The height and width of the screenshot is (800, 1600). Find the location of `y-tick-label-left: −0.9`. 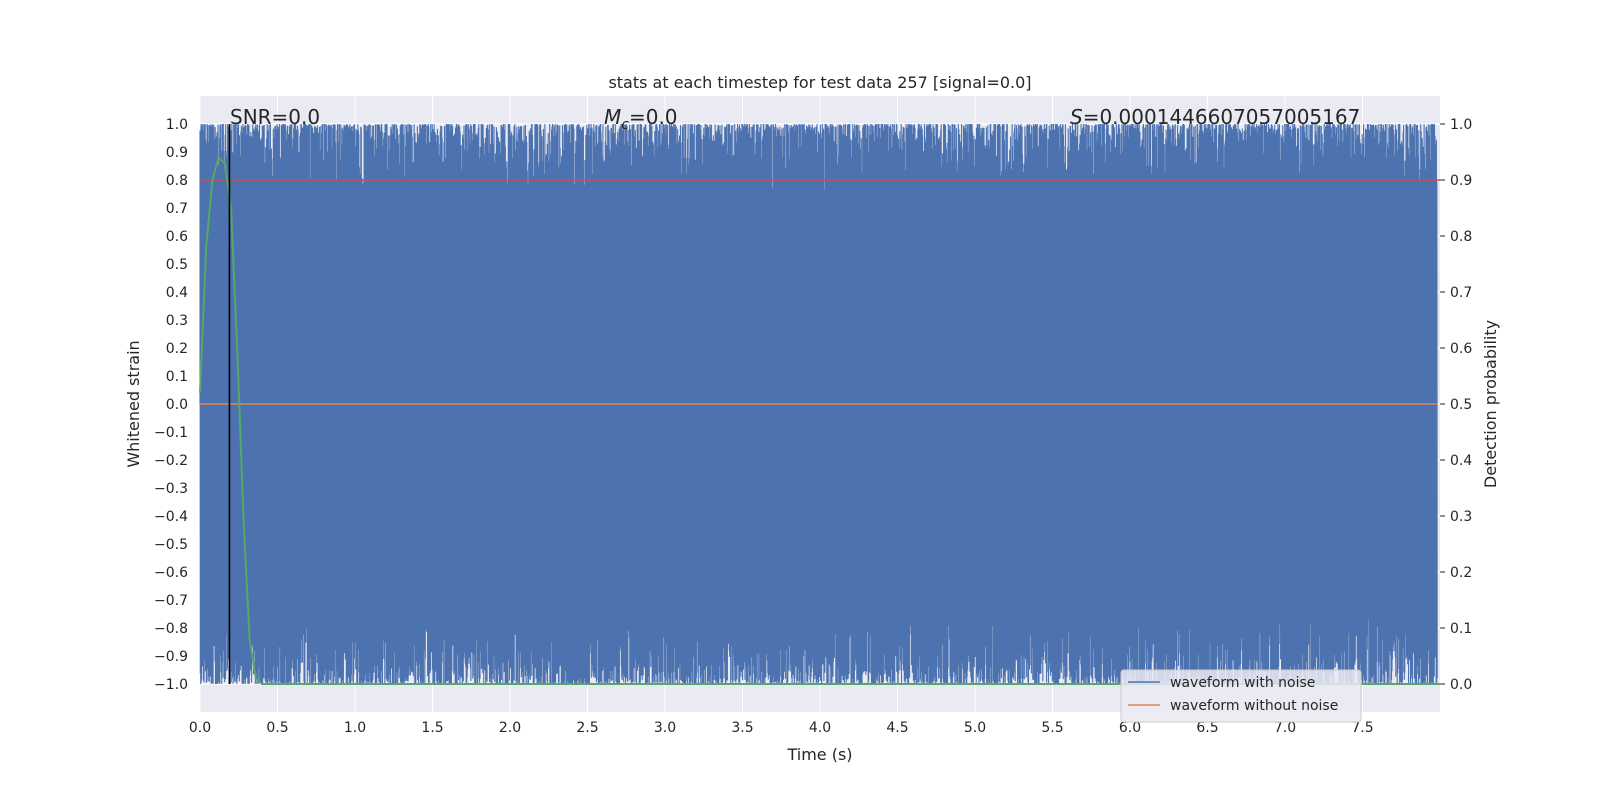

y-tick-label-left: −0.9 is located at coordinates (171, 657).